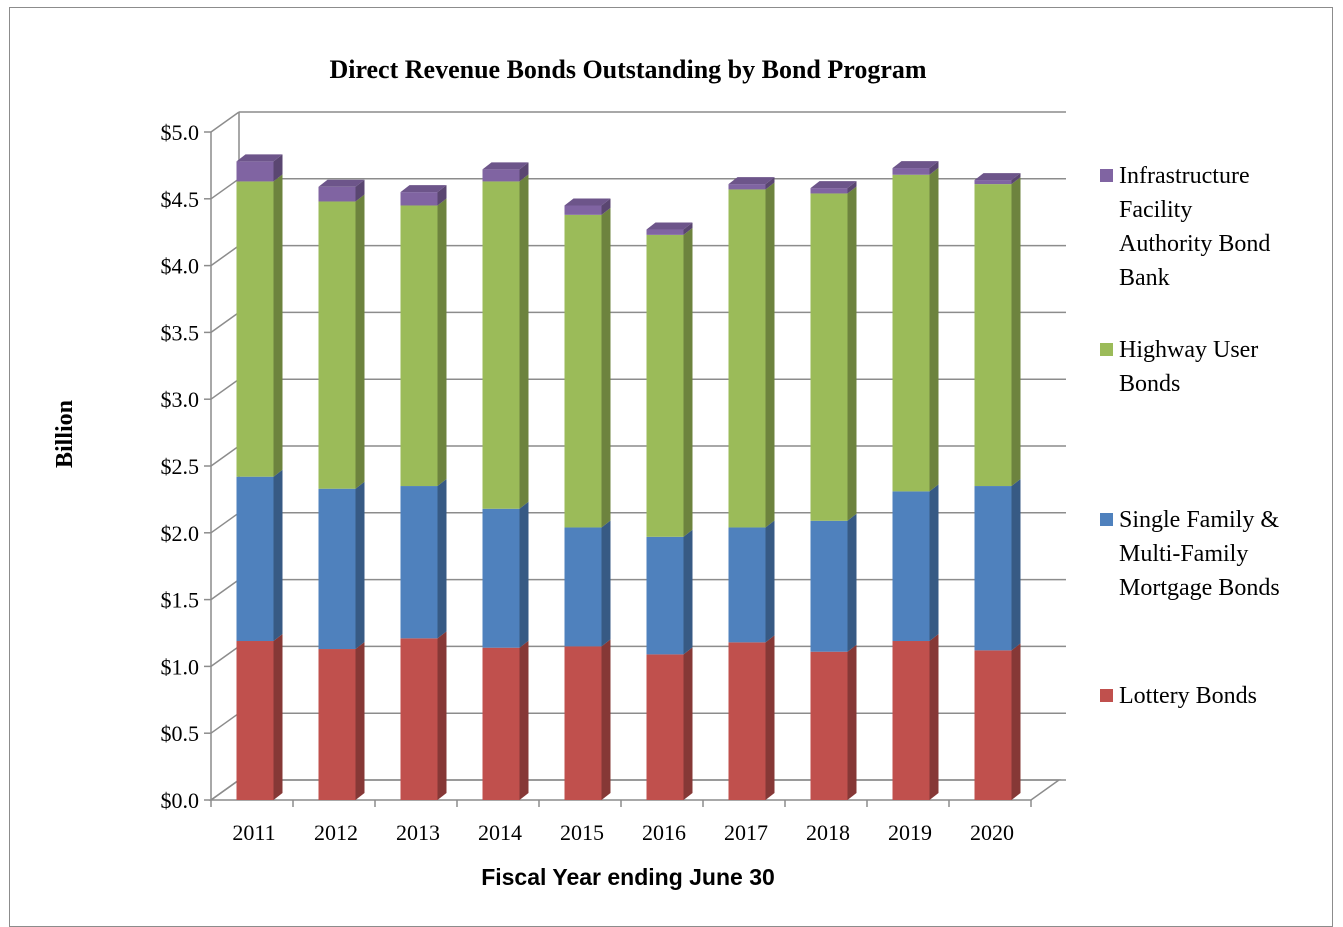 Image resolution: width=1343 pixels, height=927 pixels. Describe the element at coordinates (225, 389) in the screenshot. I see `gridline-3-0-slant` at that location.